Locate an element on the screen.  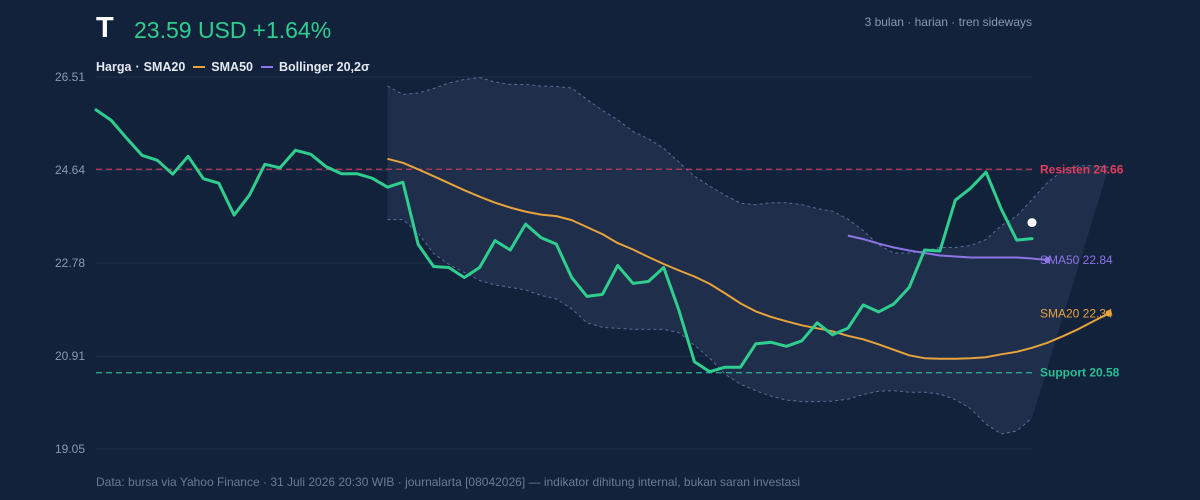
last-close-dot is located at coordinates (1032, 223).